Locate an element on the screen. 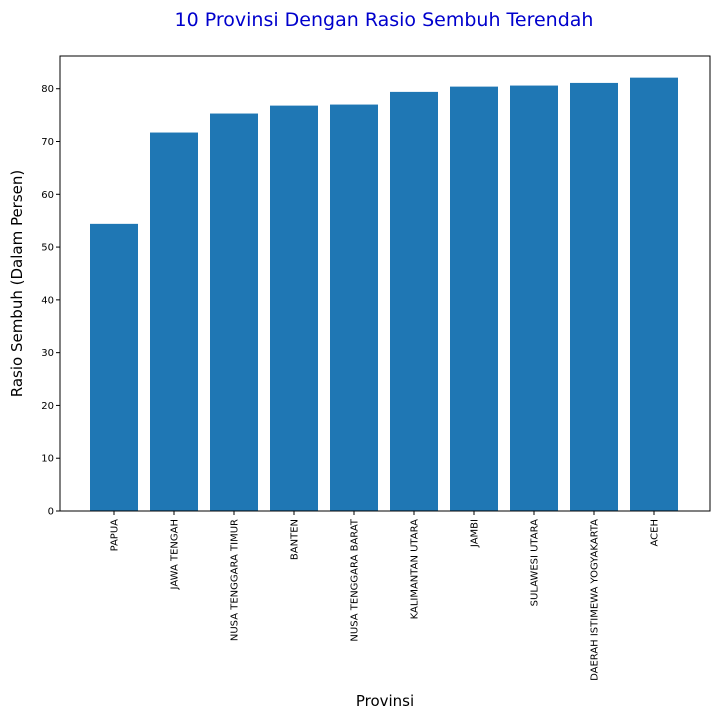 The image size is (720, 720). x-tick-label: NUSA TENGGARA TIMUR is located at coordinates (235, 580).